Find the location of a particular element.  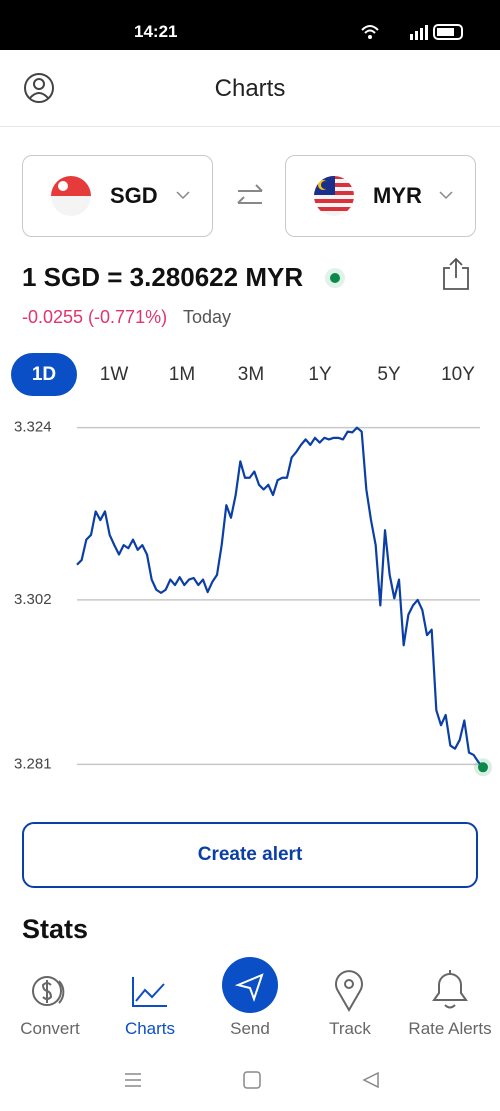

status-icons is located at coordinates (412, 32).